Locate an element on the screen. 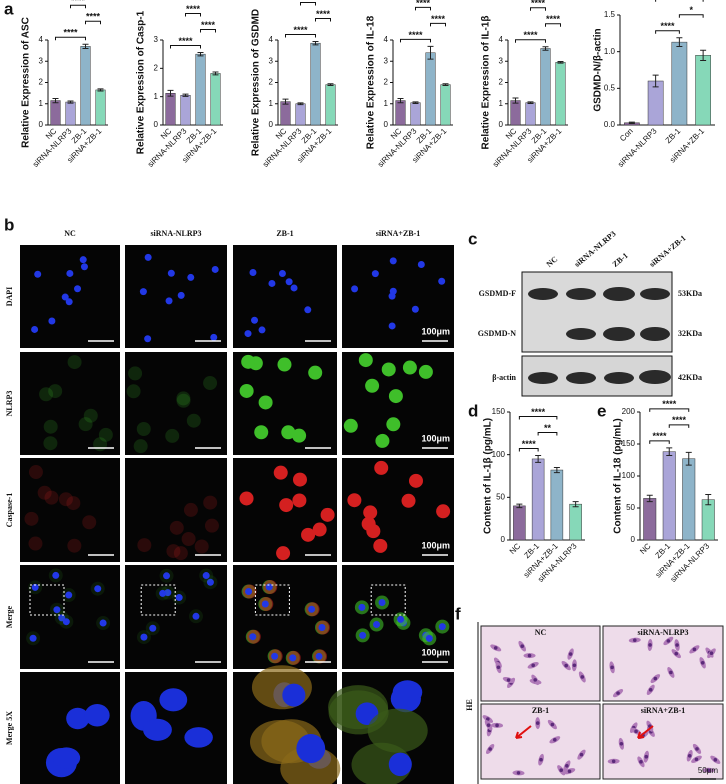 This screenshot has width=726, height=784. scale-bar-label: 50μm is located at coordinates (708, 770).